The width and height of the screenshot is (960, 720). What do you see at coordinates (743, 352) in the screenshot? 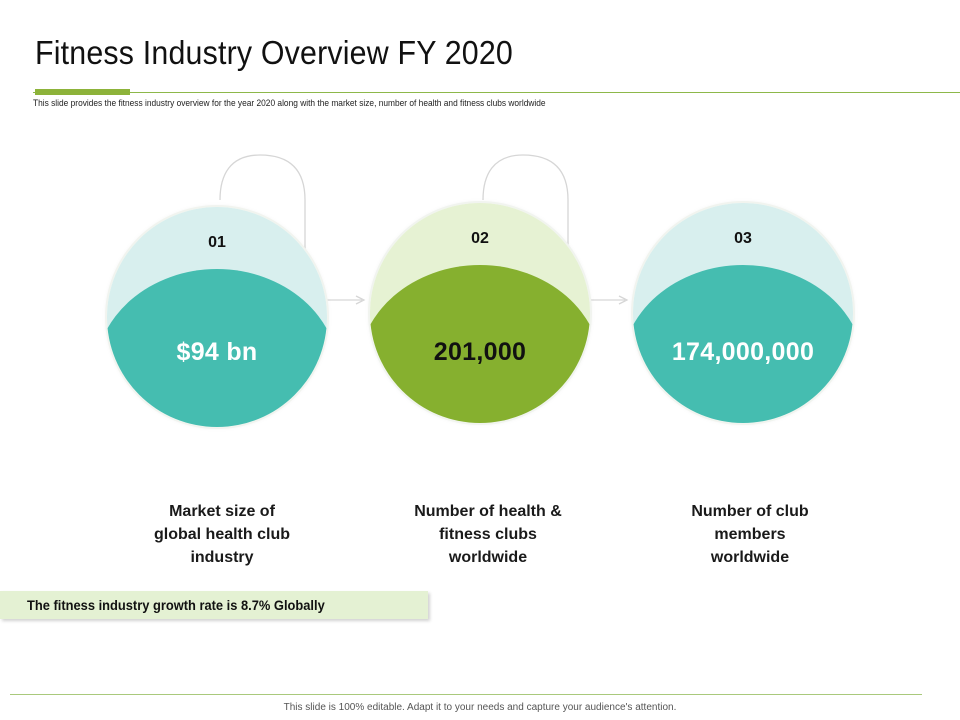
I see `circle-value: 174,000,000` at bounding box center [743, 352].